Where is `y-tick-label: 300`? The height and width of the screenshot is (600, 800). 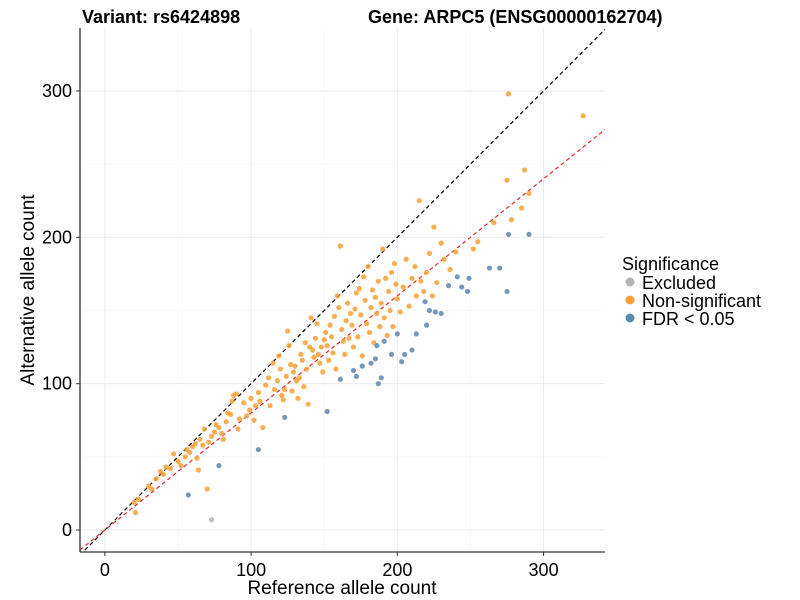 y-tick-label: 300 is located at coordinates (57, 91).